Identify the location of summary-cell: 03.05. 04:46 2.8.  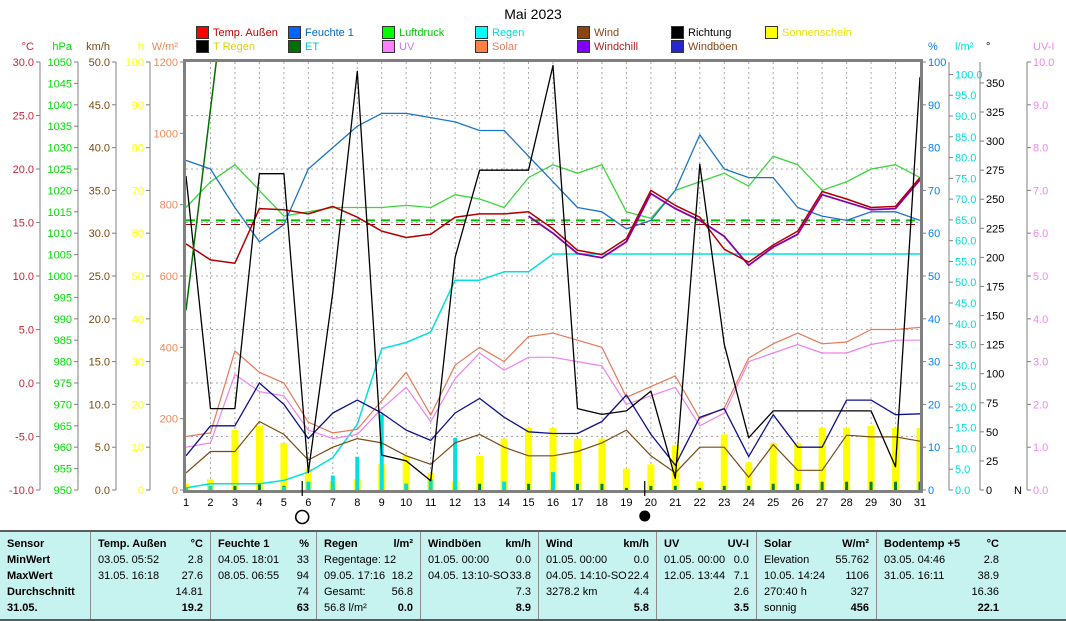
(941, 560).